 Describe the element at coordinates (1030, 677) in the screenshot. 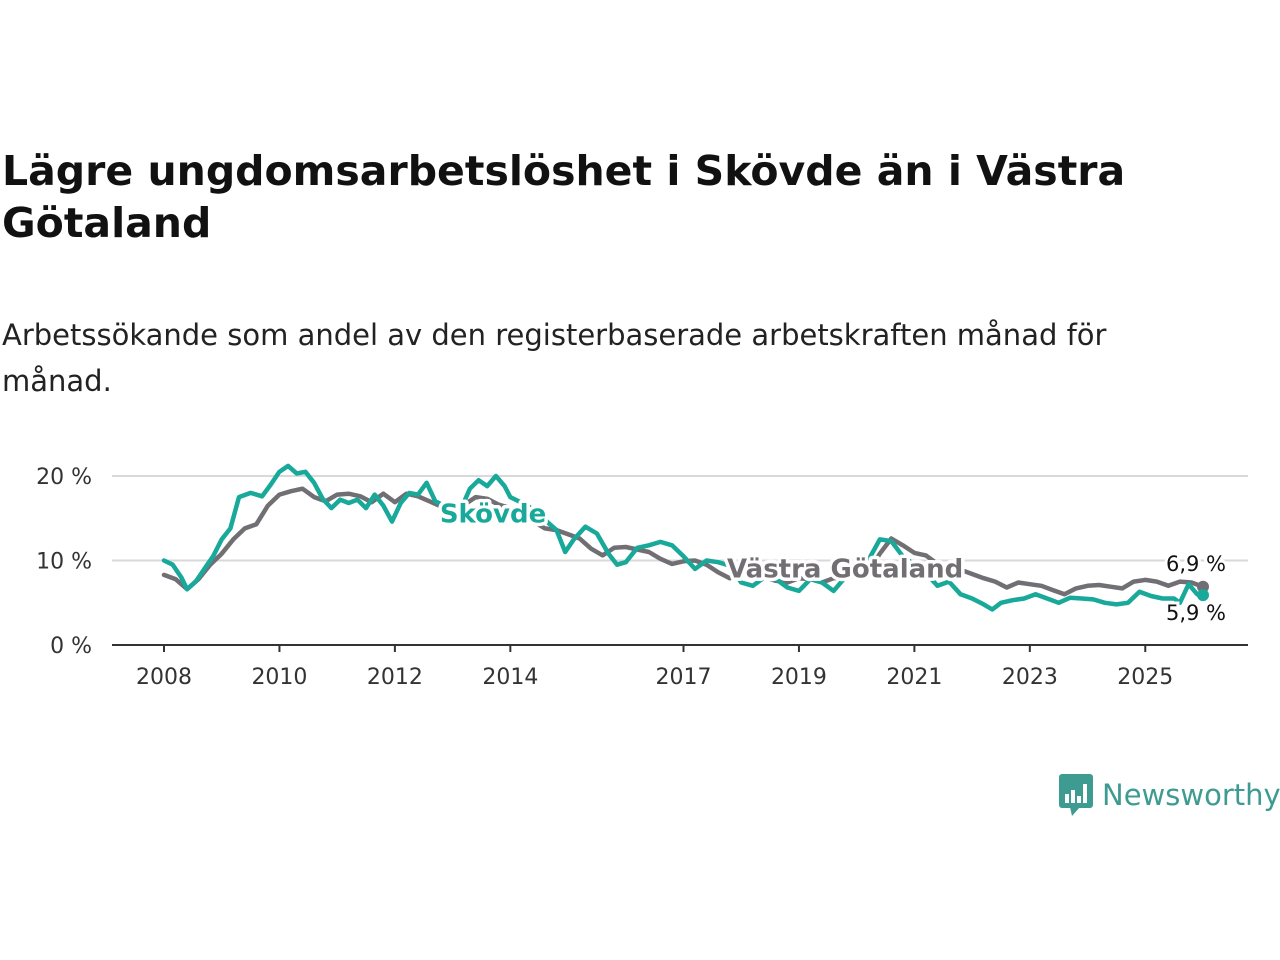

I see `x-tick-label: 2023` at that location.